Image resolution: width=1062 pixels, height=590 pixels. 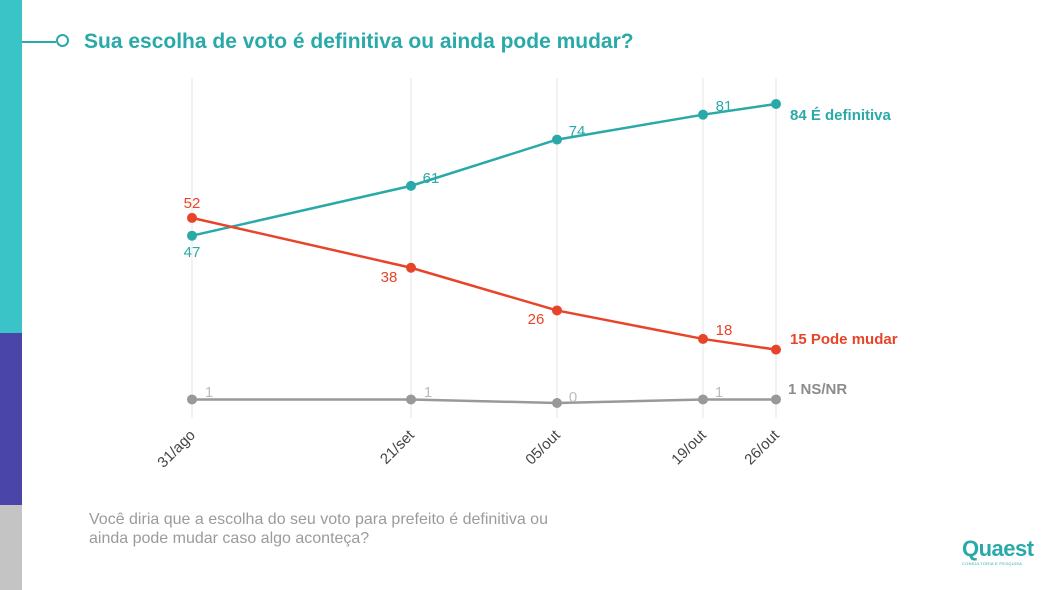 What do you see at coordinates (992, 563) in the screenshot?
I see `logo-subtitle: CONSULTORIA E PESQUISA` at bounding box center [992, 563].